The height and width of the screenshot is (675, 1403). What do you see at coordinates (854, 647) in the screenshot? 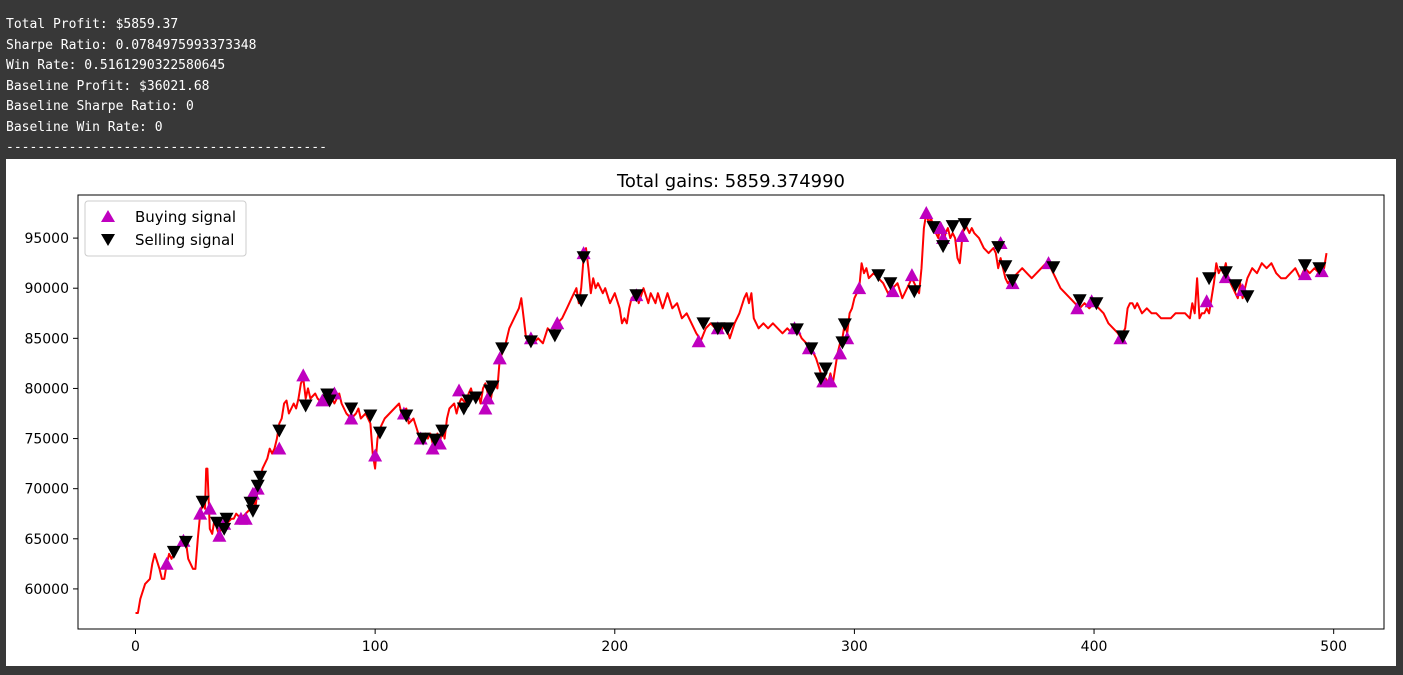
I see `x-tick-label: 300` at bounding box center [854, 647].